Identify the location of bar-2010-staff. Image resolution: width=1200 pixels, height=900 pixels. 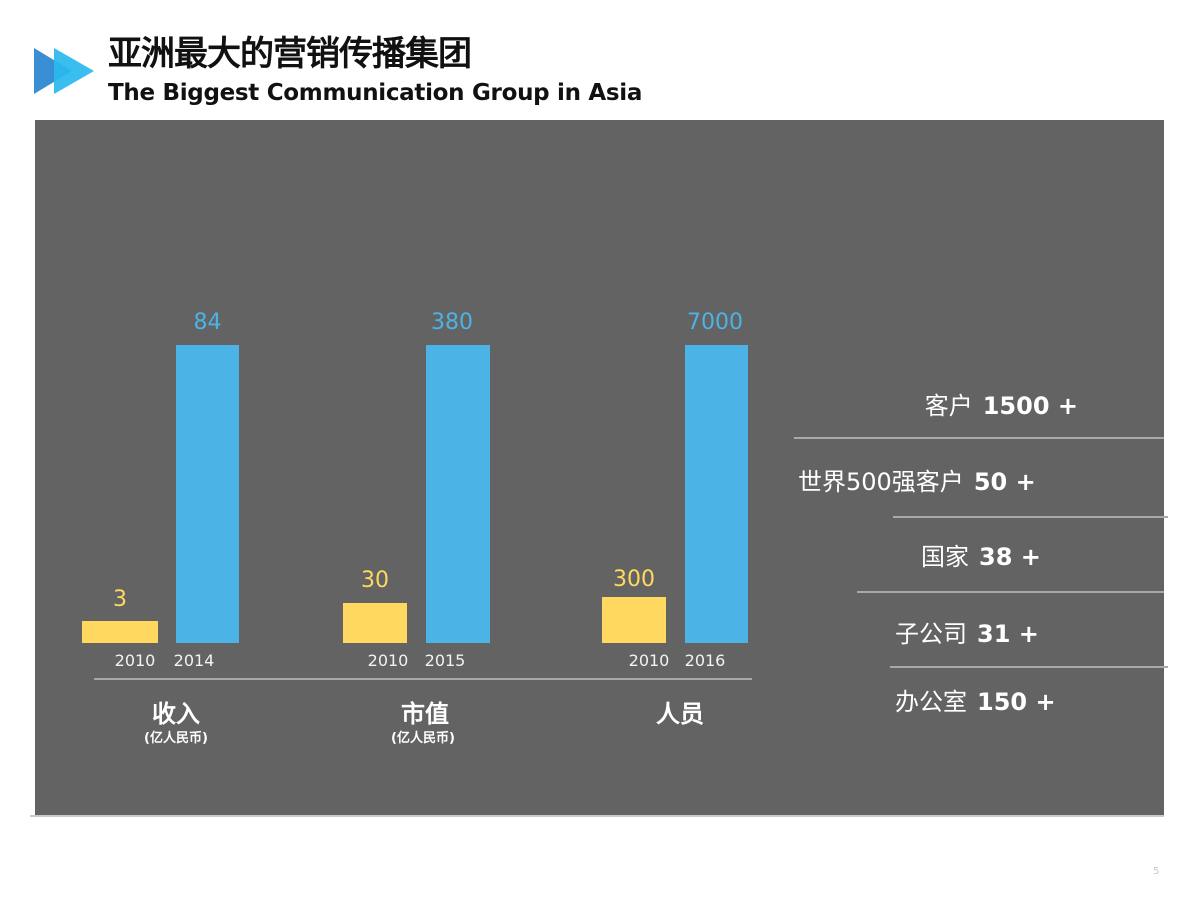
(634, 620).